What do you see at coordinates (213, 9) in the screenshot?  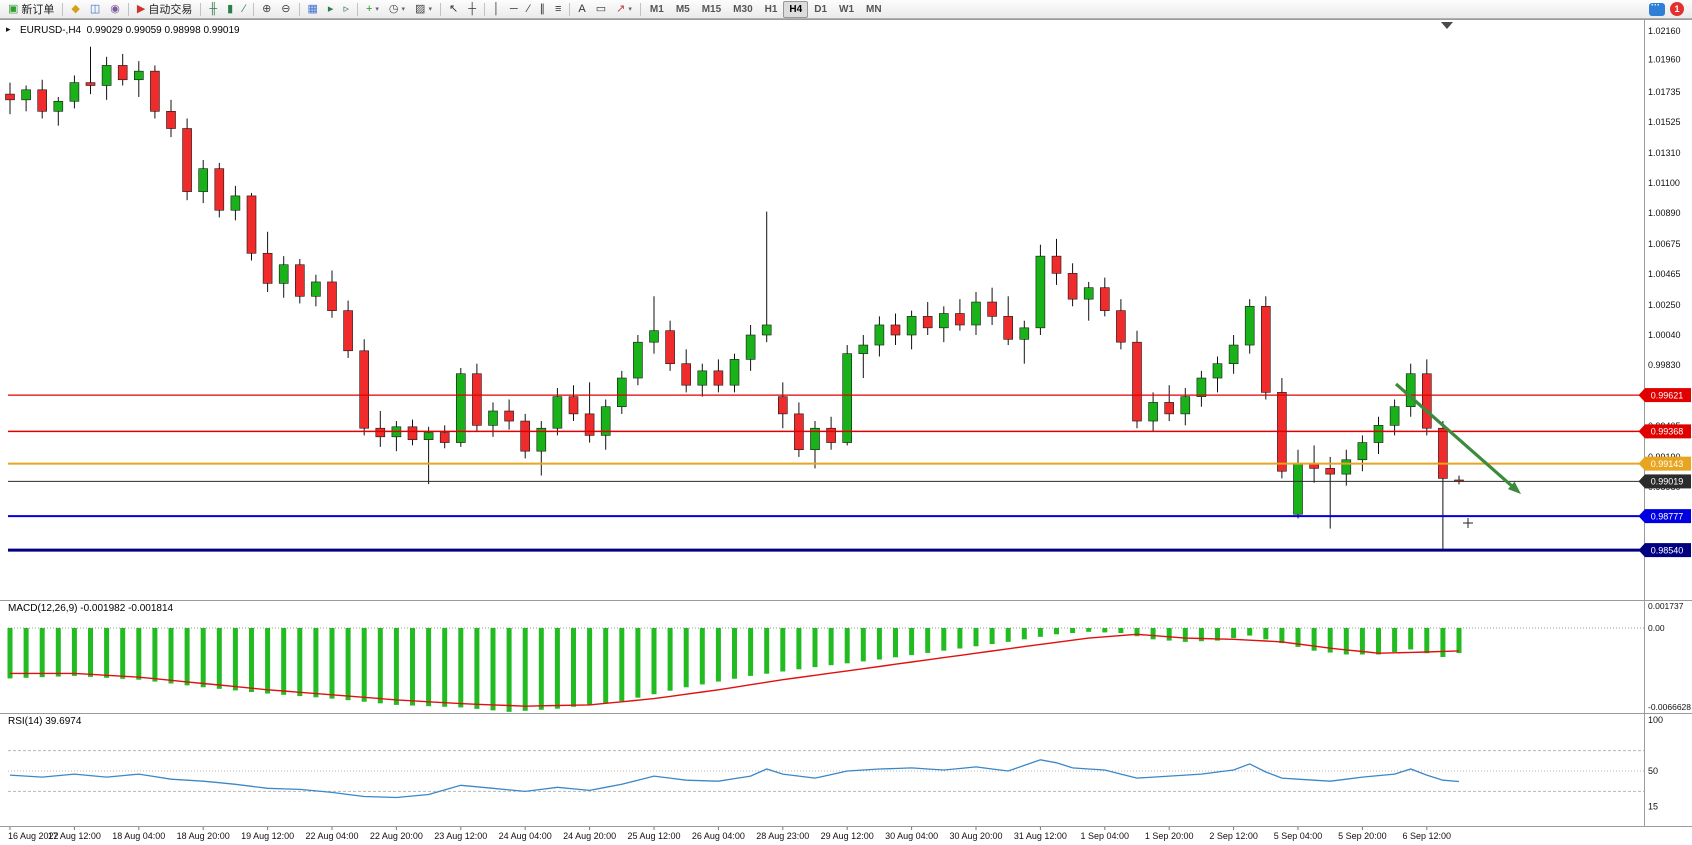 I see `bar-chart-icon: ╫` at bounding box center [213, 9].